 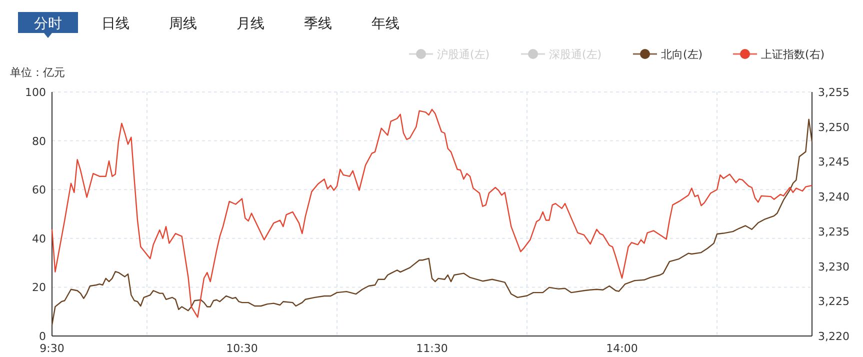 I want to click on y2-tick-label: 3,230, so click(x=834, y=267).